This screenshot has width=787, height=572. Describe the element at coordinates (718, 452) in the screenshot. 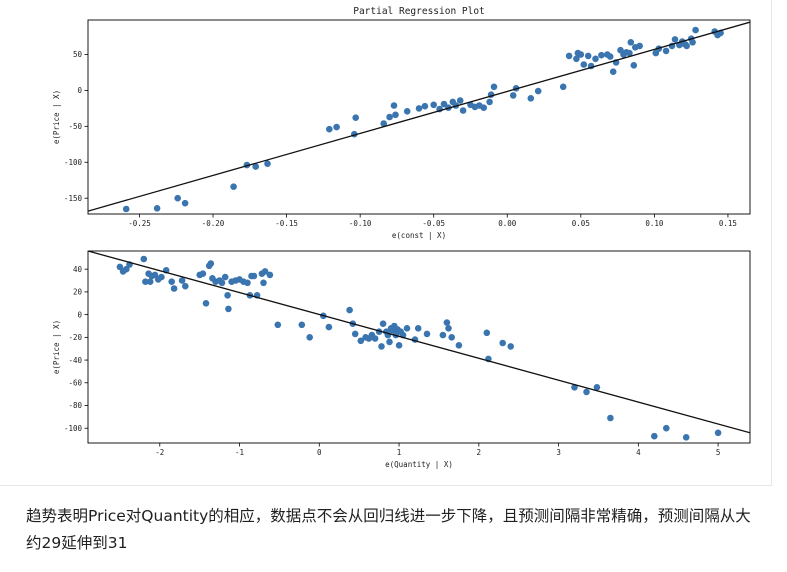

I see `x-tick-label: 5` at that location.